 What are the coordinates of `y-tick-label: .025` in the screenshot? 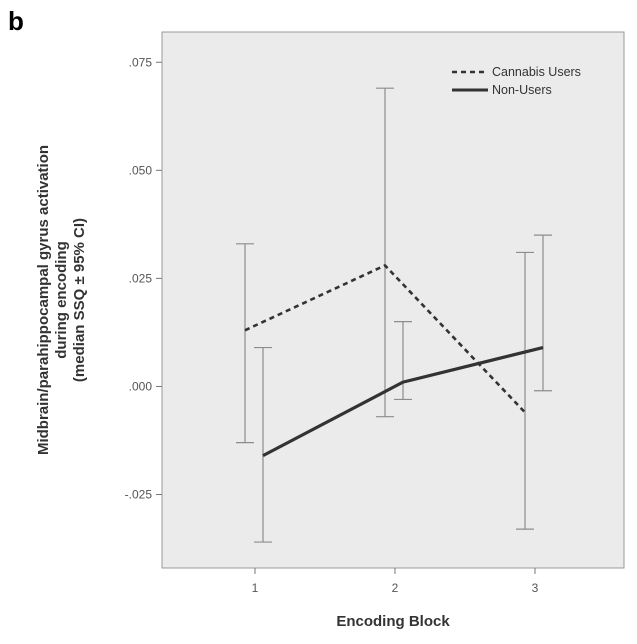 It's located at (141, 278).